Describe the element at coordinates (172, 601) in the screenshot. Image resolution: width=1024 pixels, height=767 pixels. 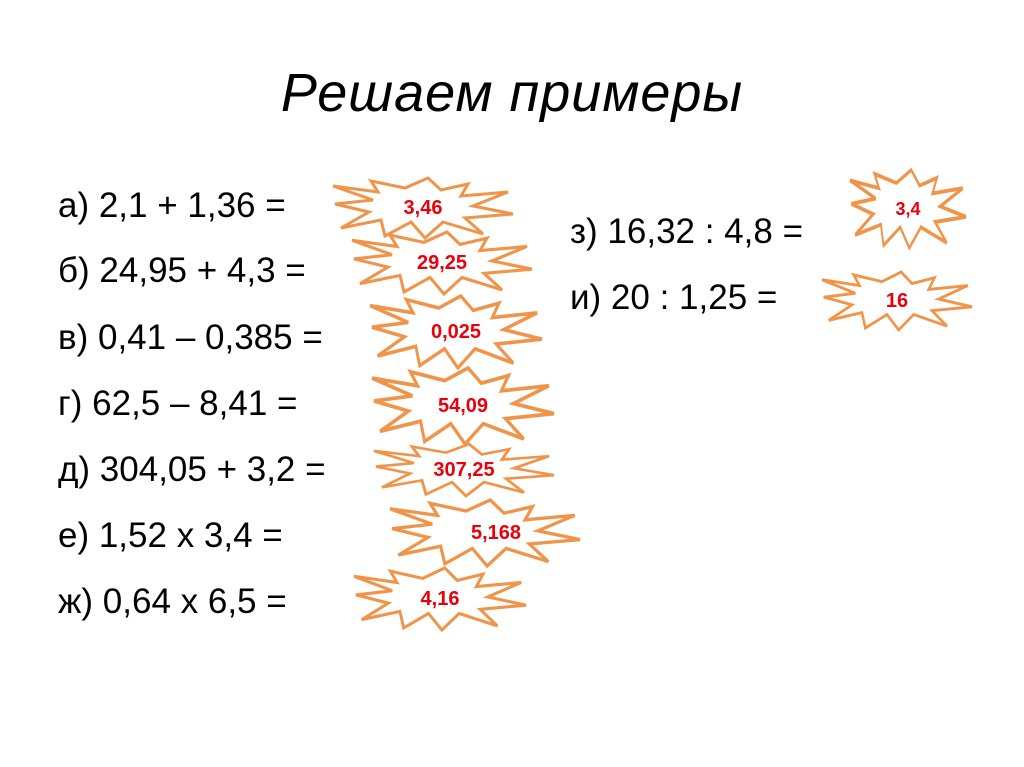
I see `equation-zh: ж) 0,64 х 6,5 =` at that location.